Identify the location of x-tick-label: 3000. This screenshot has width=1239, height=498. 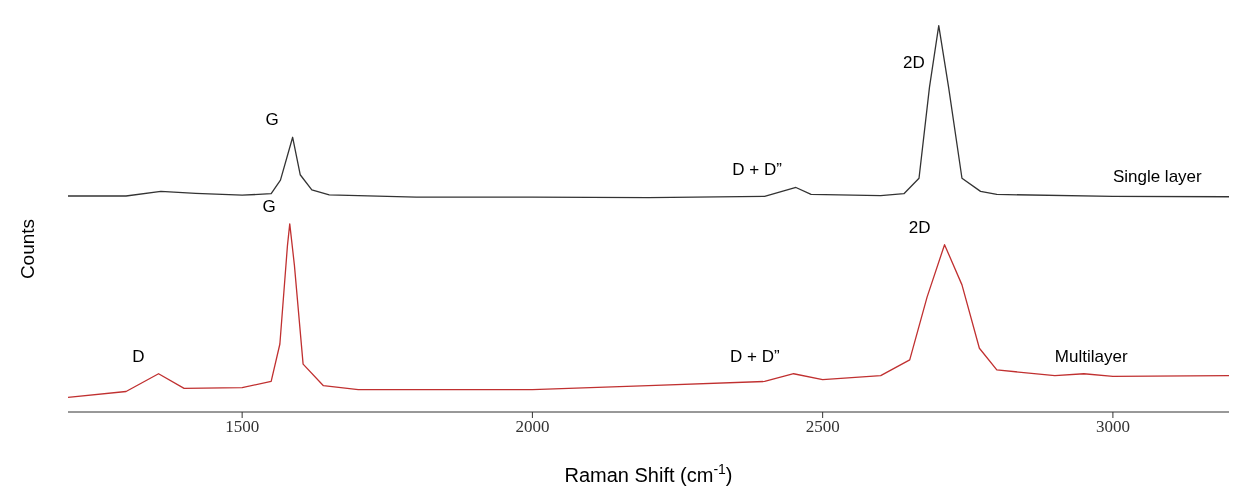
(1112, 427).